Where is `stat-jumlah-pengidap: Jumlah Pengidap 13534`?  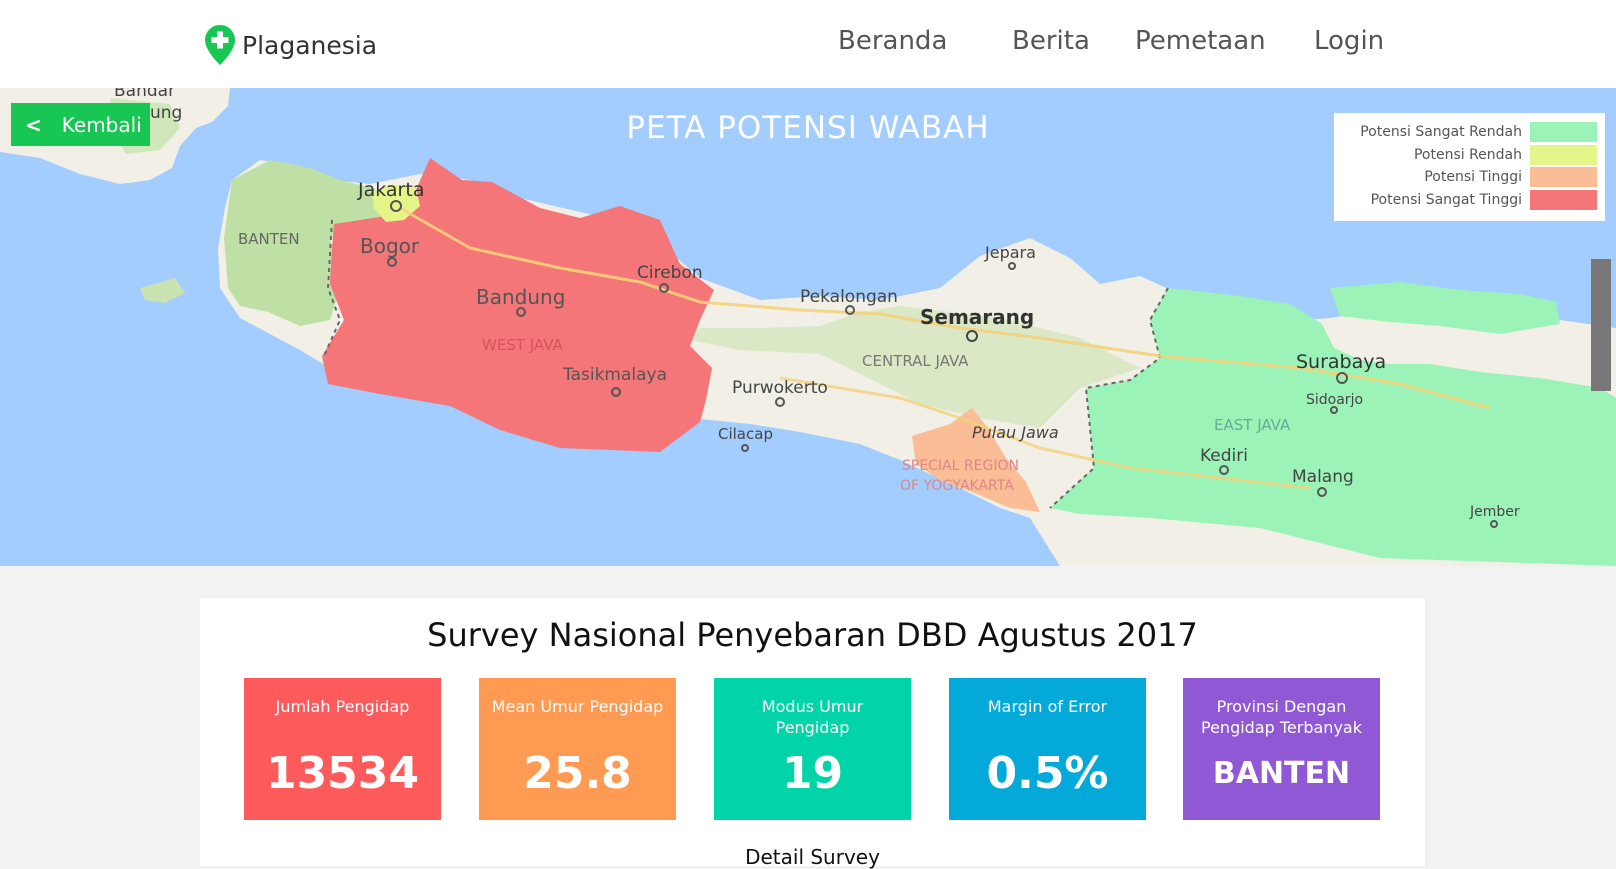 stat-jumlah-pengidap: Jumlah Pengidap 13534 is located at coordinates (342, 749).